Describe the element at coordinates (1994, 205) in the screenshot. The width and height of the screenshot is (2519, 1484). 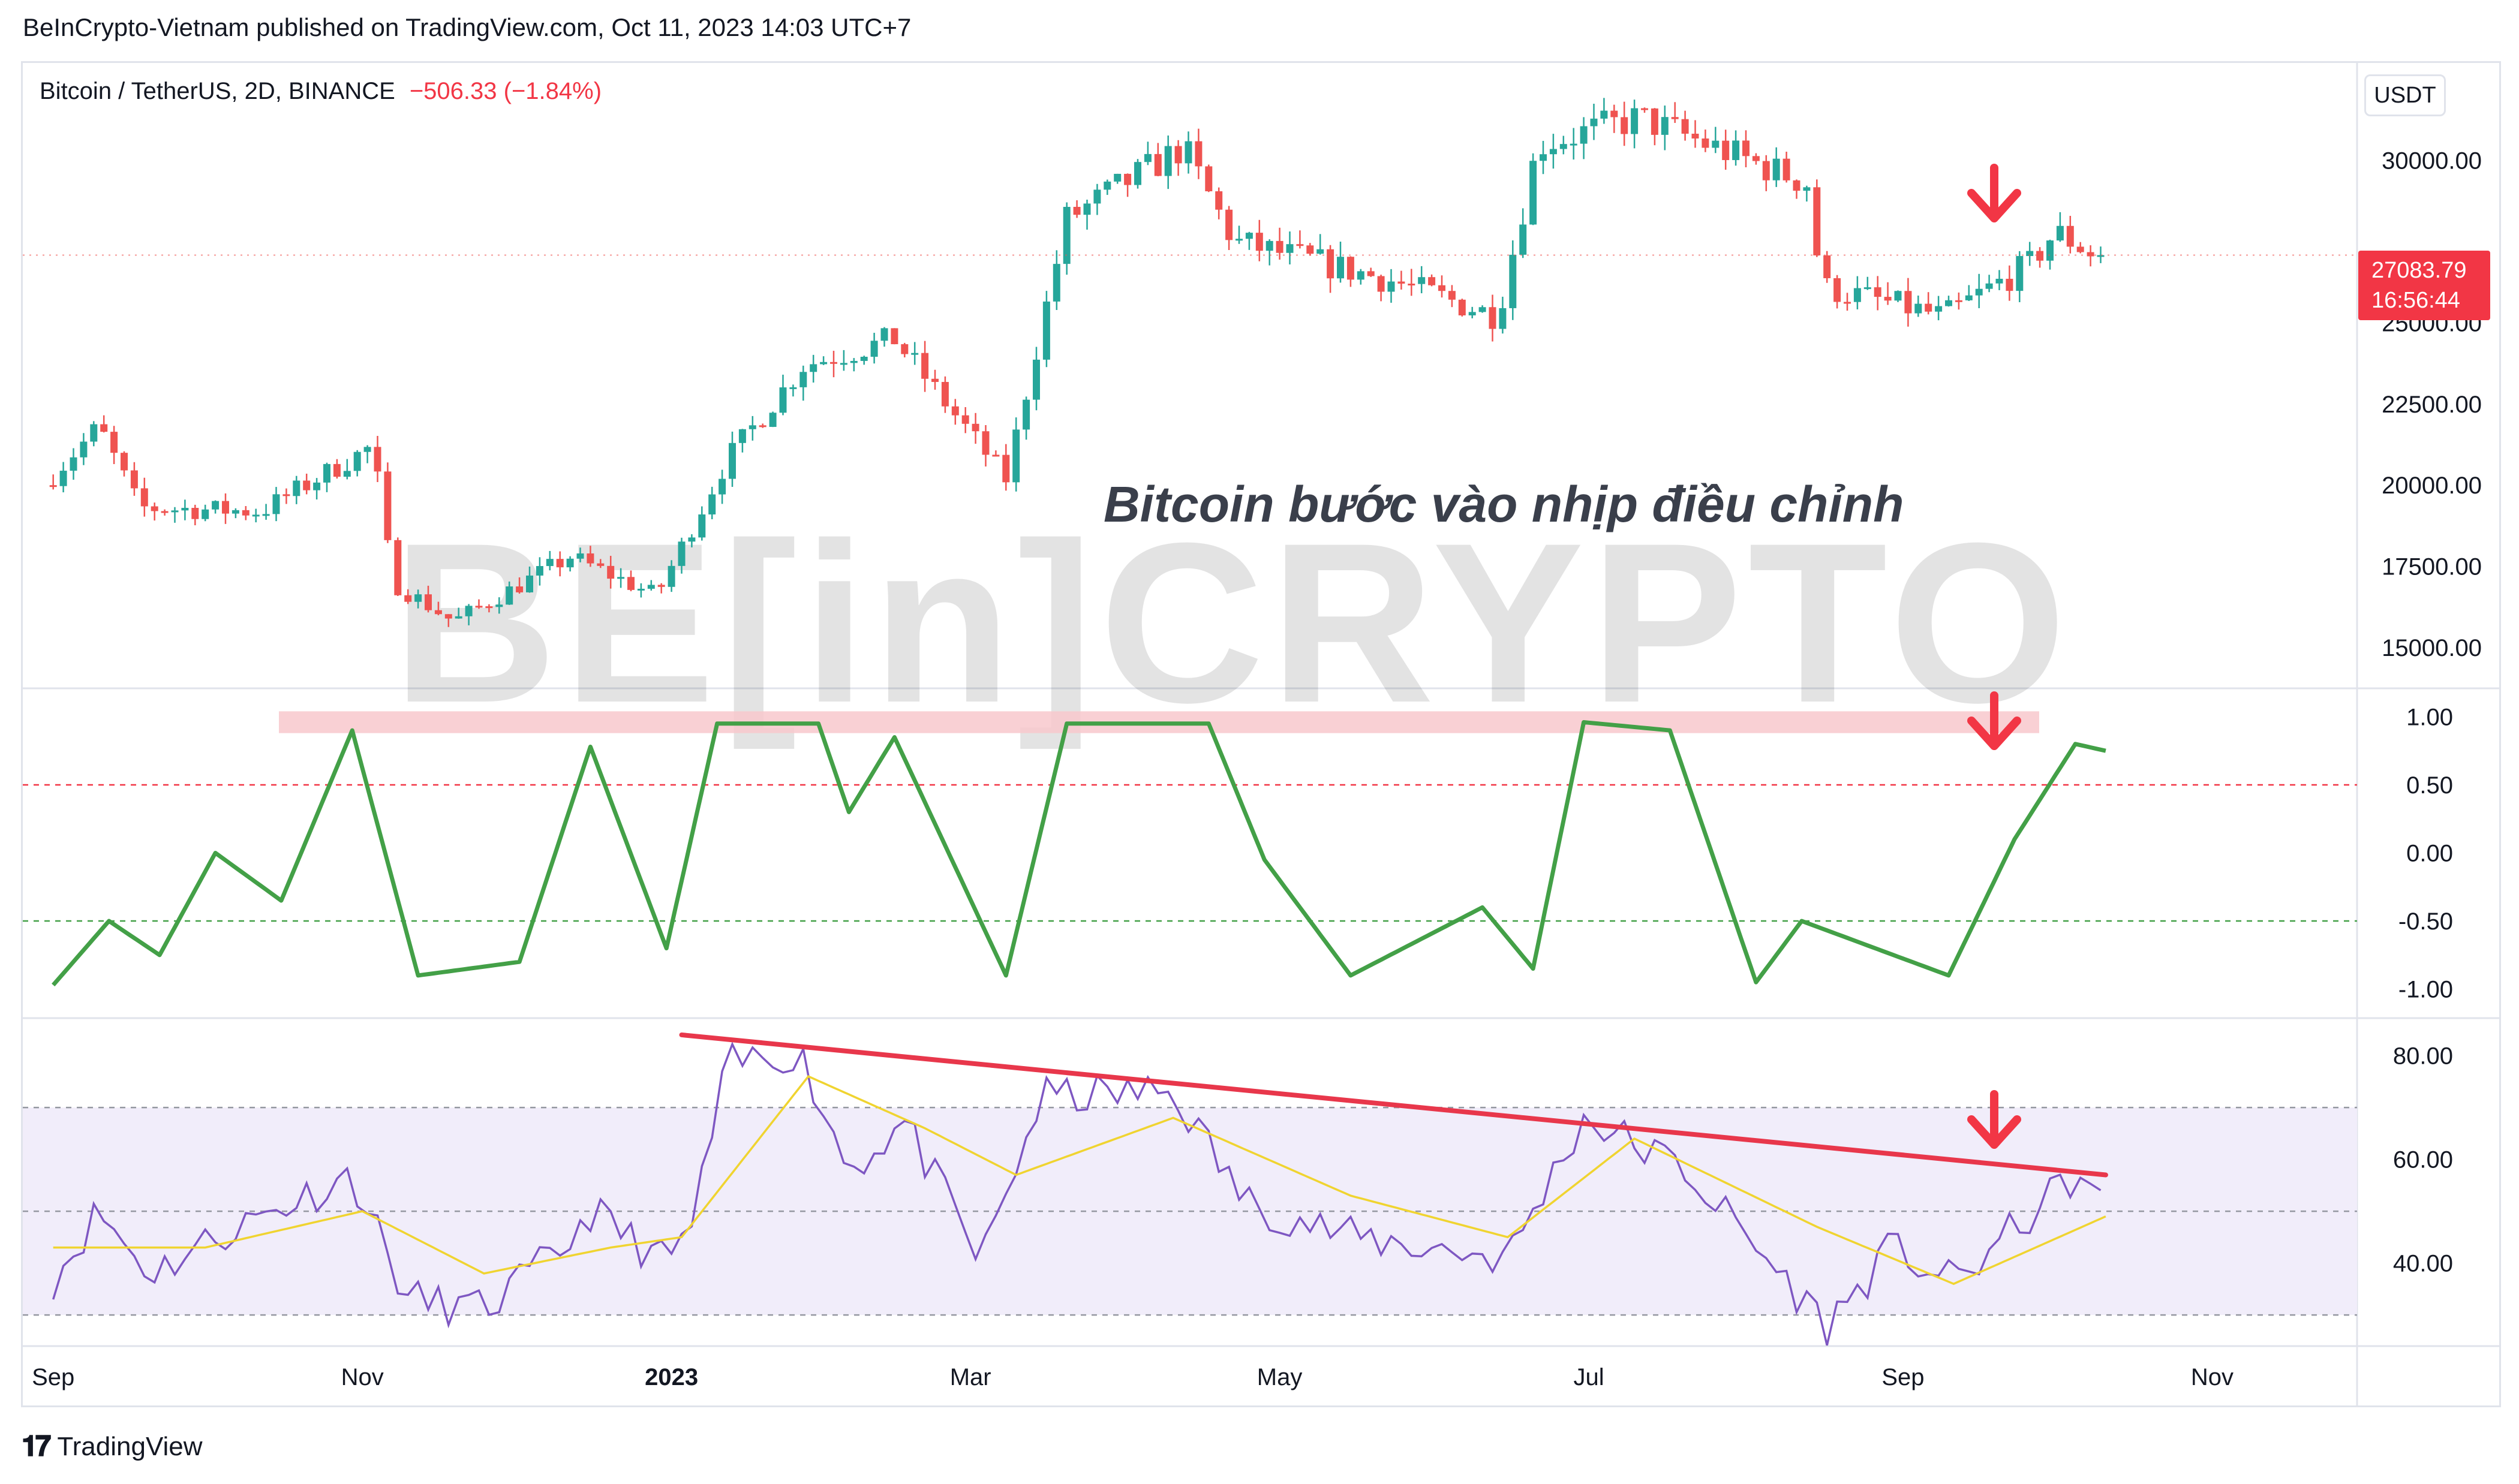
I see `arrow-head` at that location.